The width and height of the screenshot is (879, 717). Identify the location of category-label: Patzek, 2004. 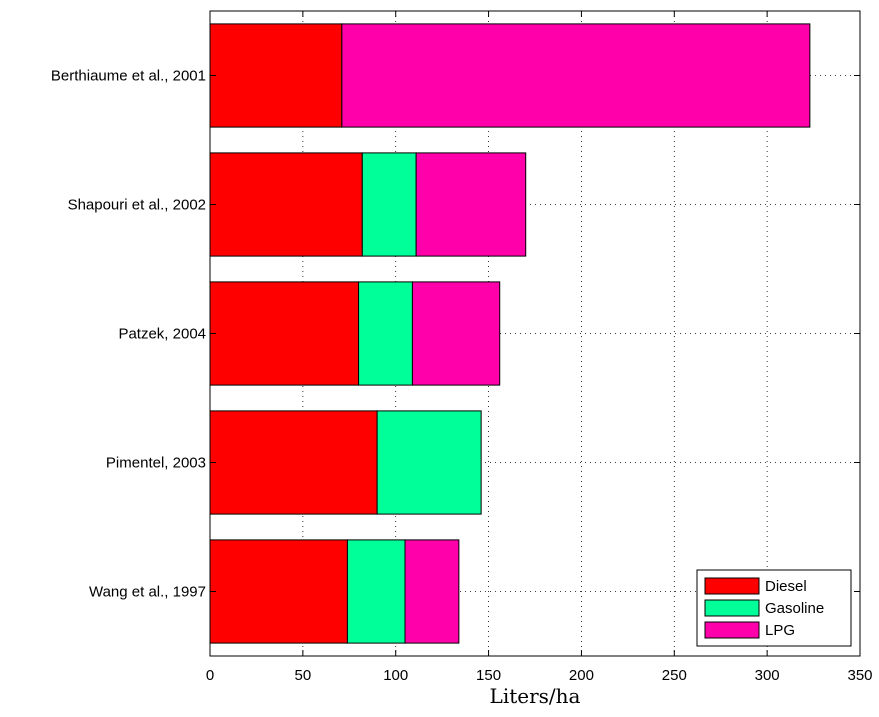
(162, 334).